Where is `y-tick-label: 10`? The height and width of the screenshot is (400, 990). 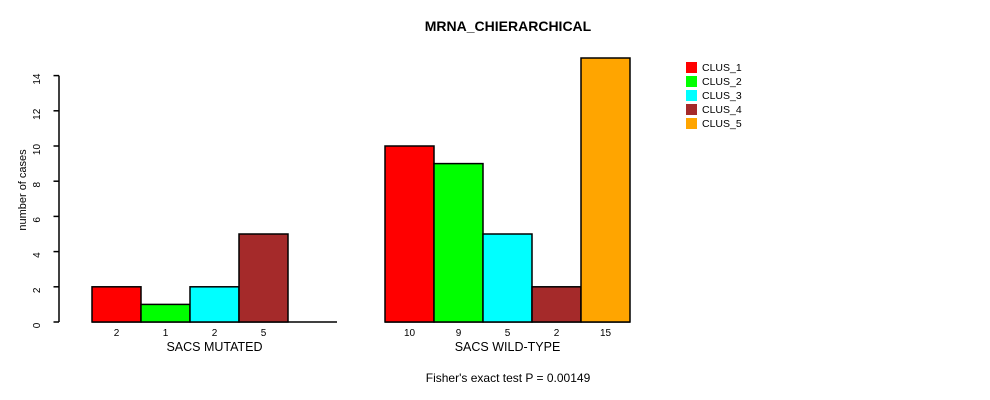
y-tick-label: 10 is located at coordinates (37, 150).